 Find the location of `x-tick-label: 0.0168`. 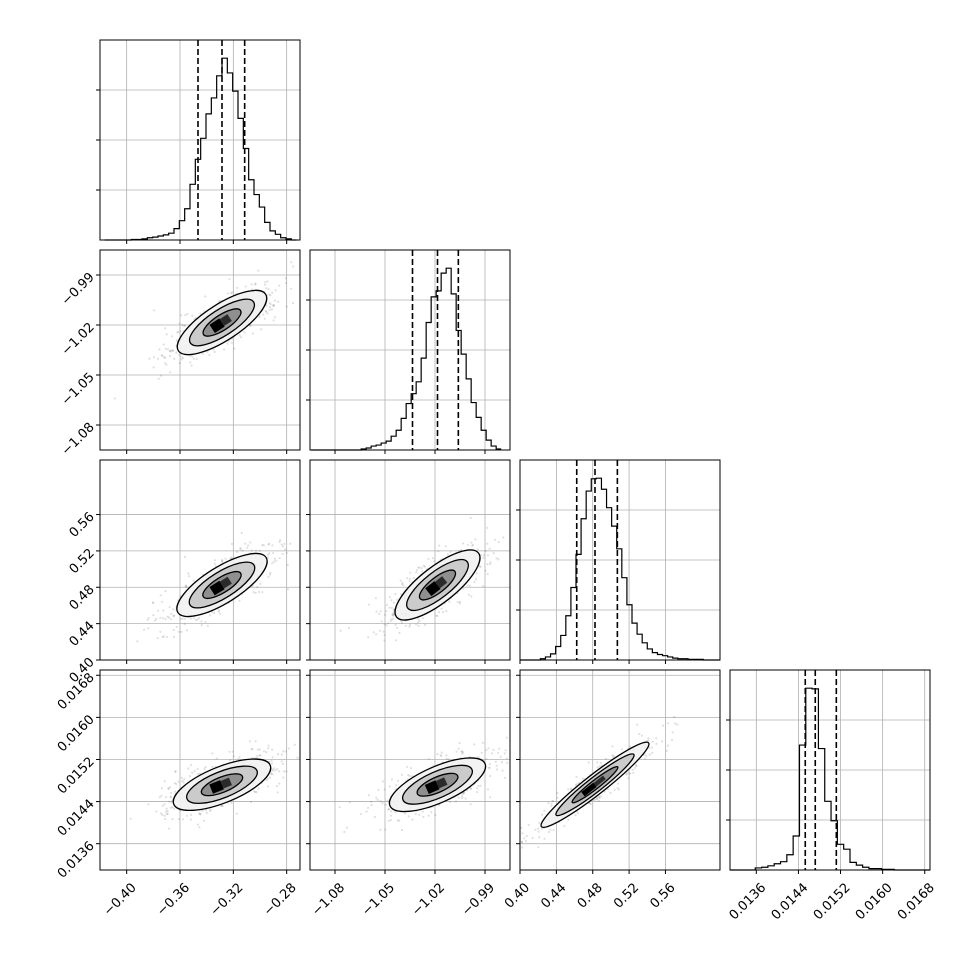

x-tick-label: 0.0168 is located at coordinates (916, 901).